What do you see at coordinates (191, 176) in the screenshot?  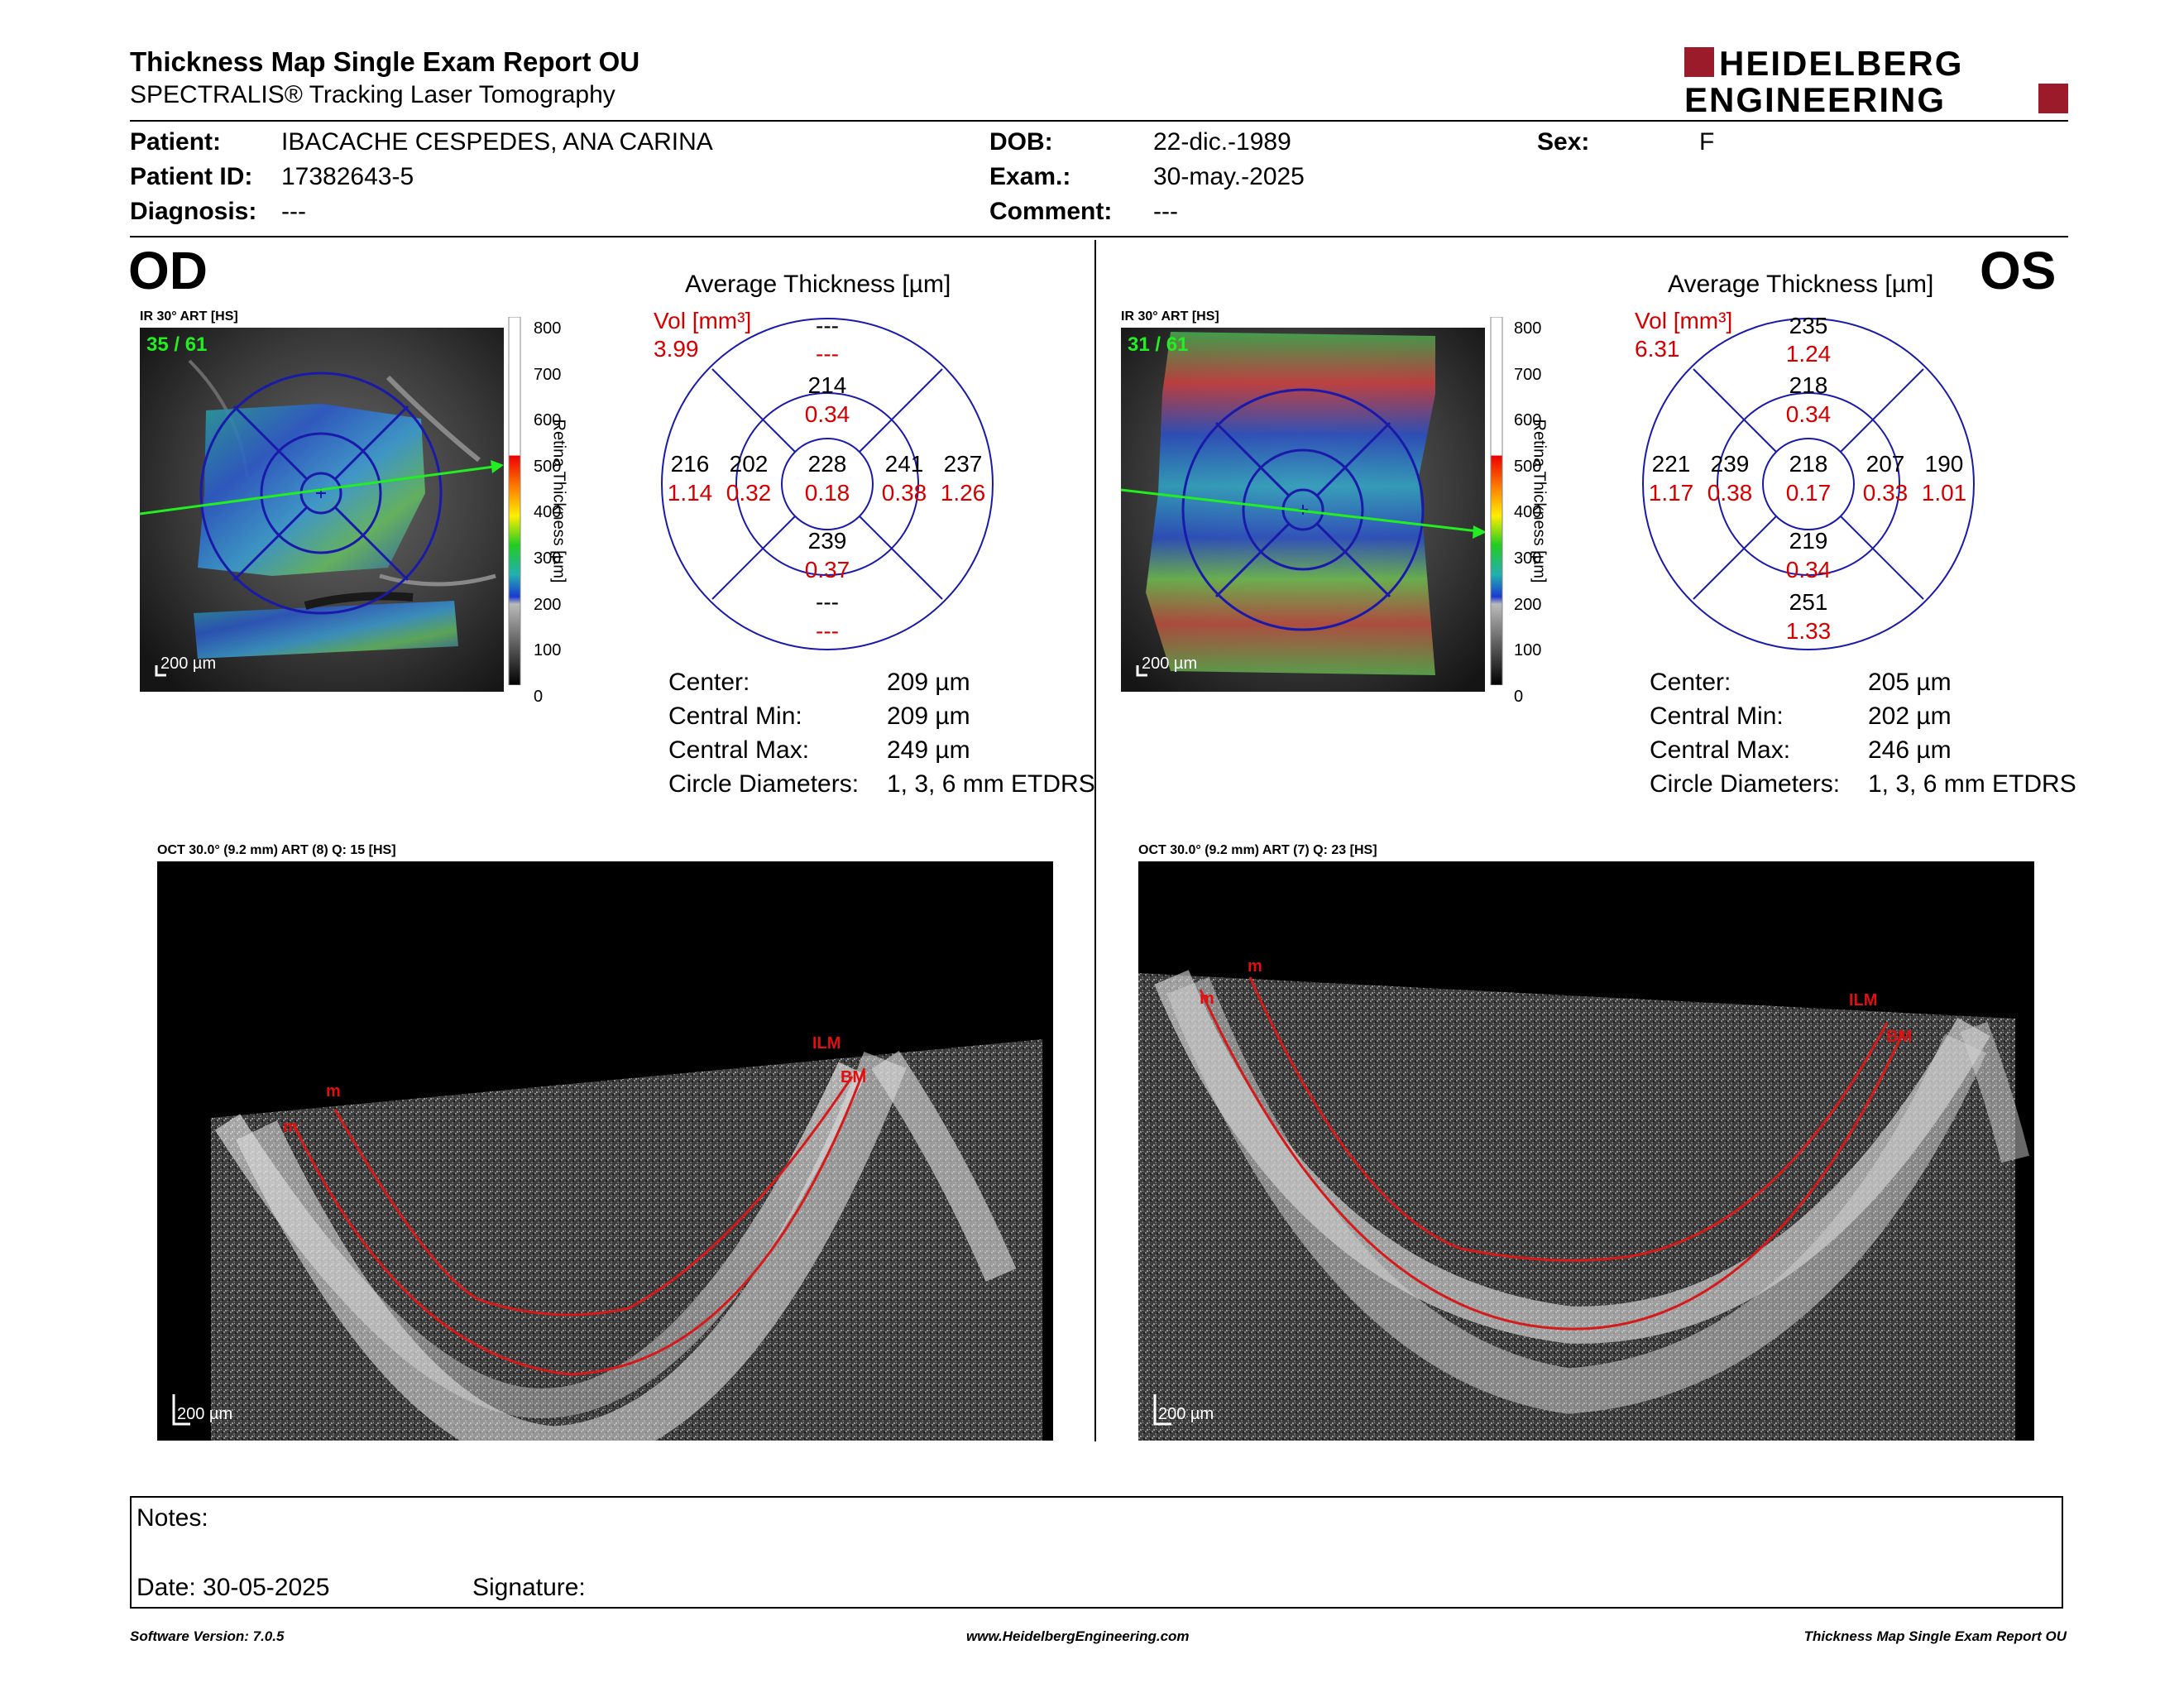 I see `patient-id-label: Patient ID:` at bounding box center [191, 176].